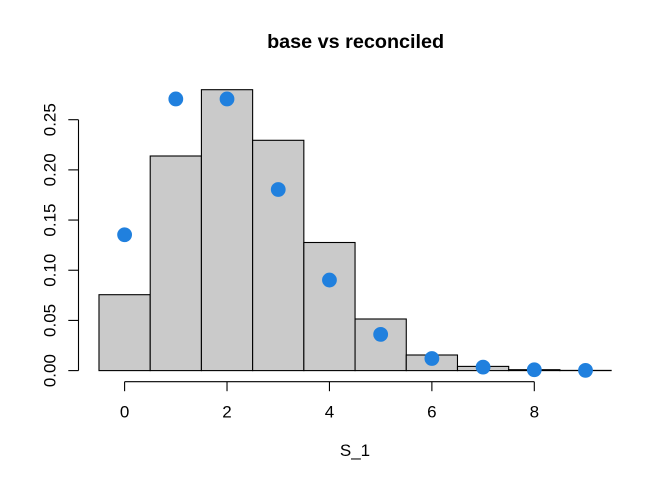  What do you see at coordinates (50, 169) in the screenshot?
I see `svg-text: 0.20` at bounding box center [50, 169].